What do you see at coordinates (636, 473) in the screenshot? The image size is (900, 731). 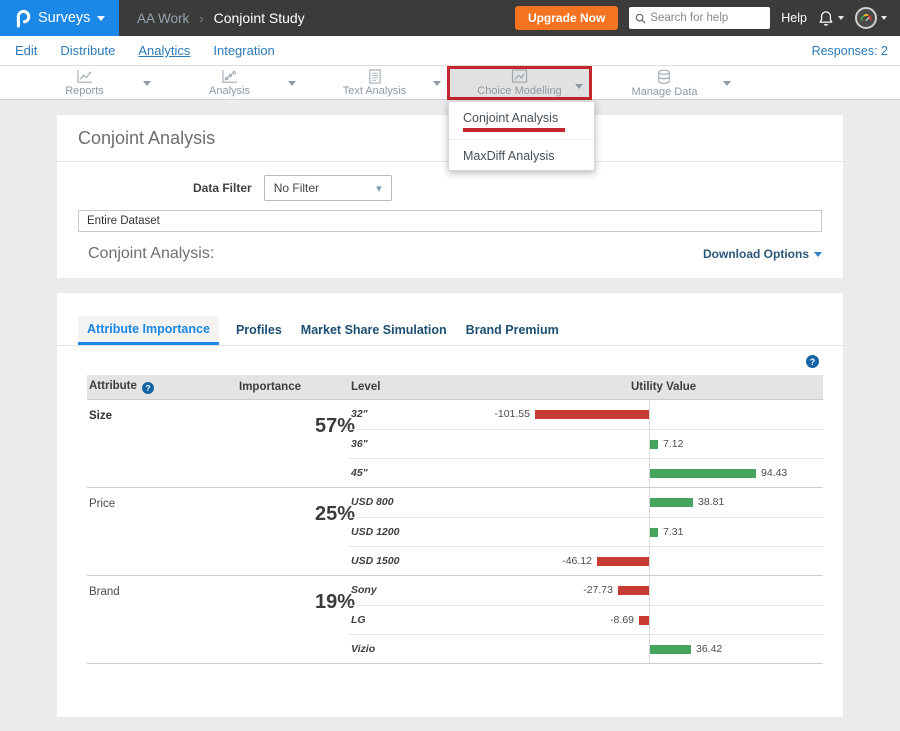 I see `utility-bar-cell: 94.43` at bounding box center [636, 473].